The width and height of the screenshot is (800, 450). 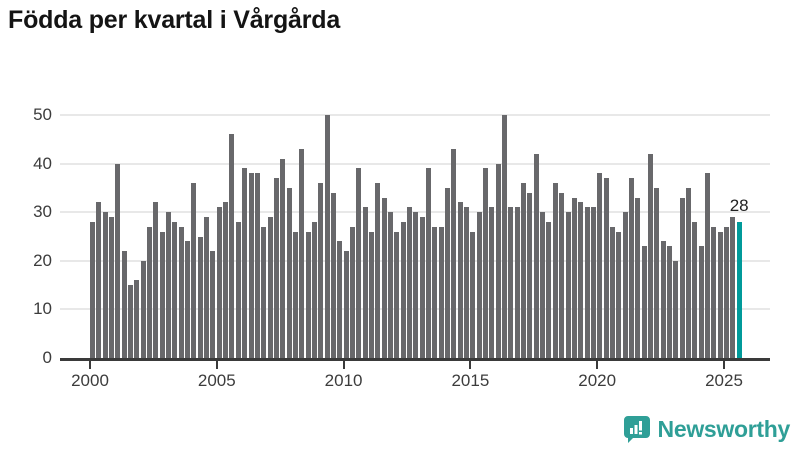 What do you see at coordinates (333, 275) in the screenshot?
I see `bar-2009-q3` at bounding box center [333, 275].